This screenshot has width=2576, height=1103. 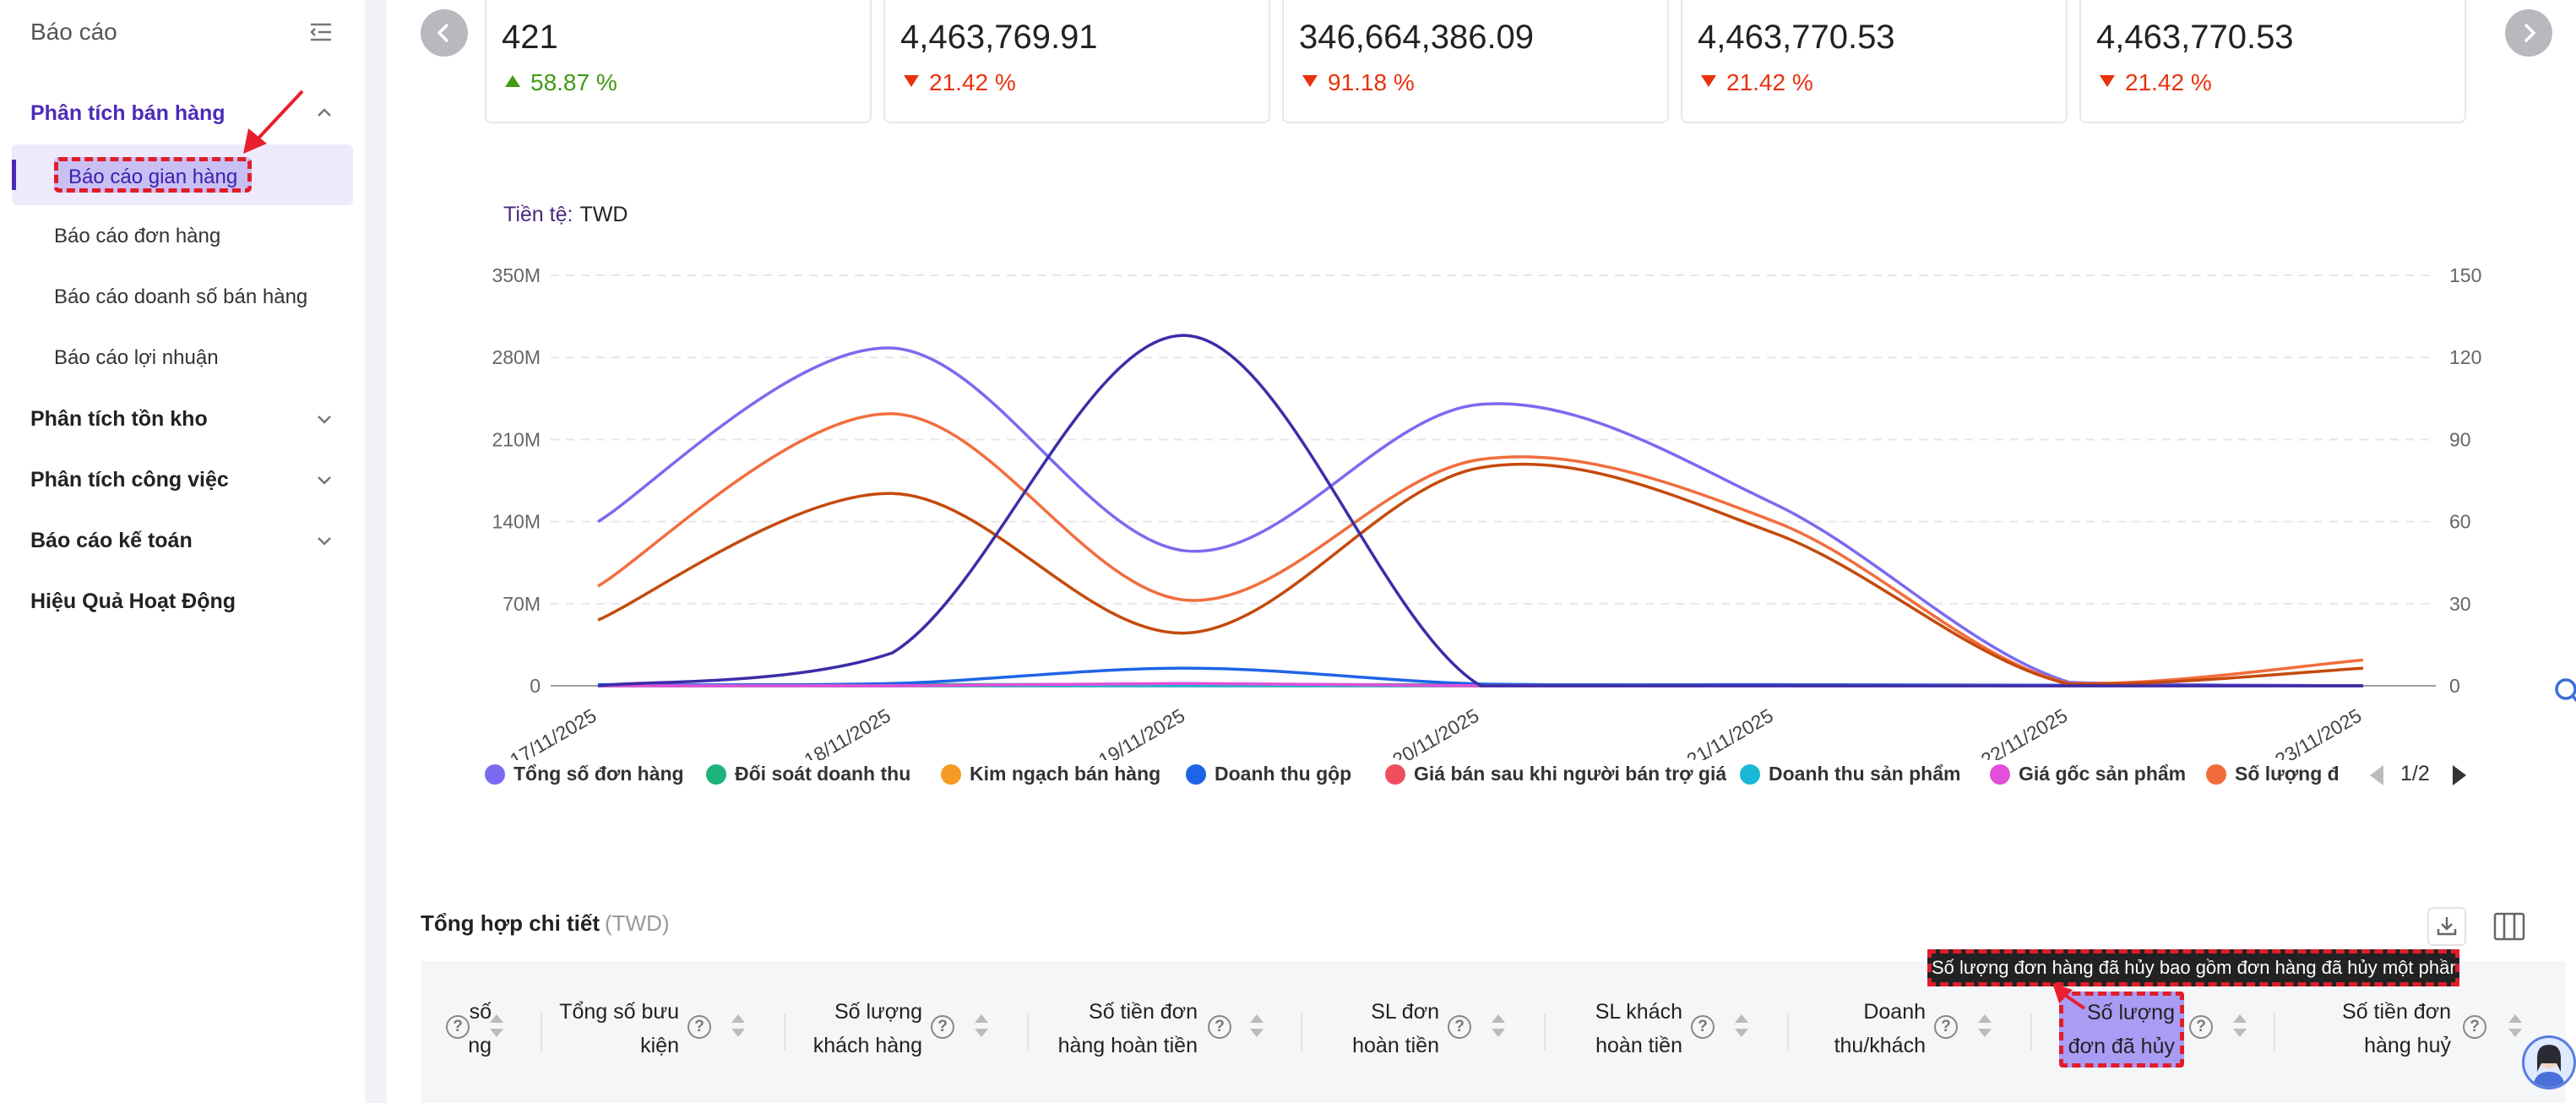 What do you see at coordinates (182, 32) in the screenshot?
I see `sidebar-header: Báo cáo` at bounding box center [182, 32].